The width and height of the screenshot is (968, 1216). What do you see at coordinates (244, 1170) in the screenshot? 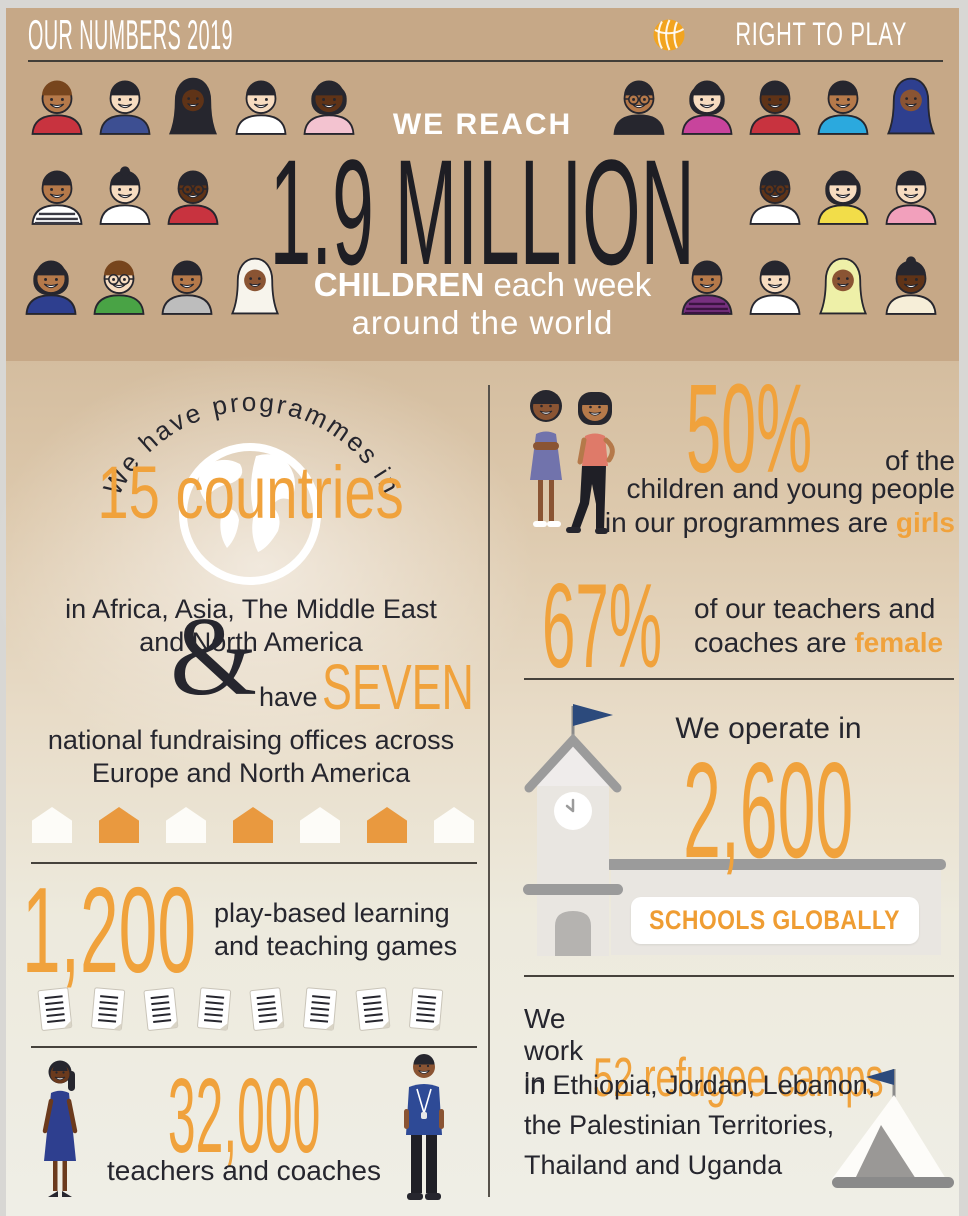
I see `teachers-label: teachers and coaches` at bounding box center [244, 1170].